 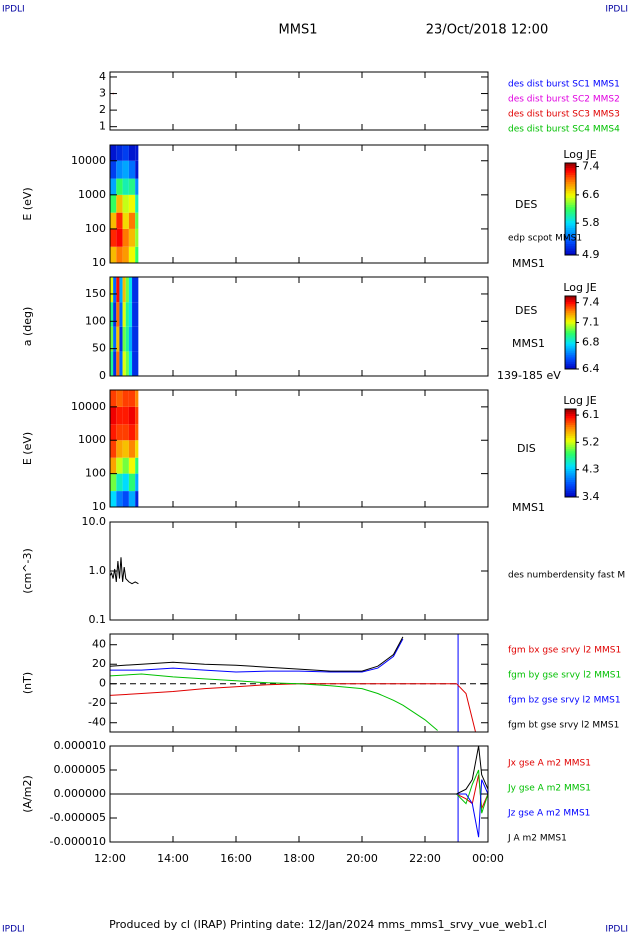 What do you see at coordinates (299, 858) in the screenshot?
I see `x-tick-label: 18:00` at bounding box center [299, 858].